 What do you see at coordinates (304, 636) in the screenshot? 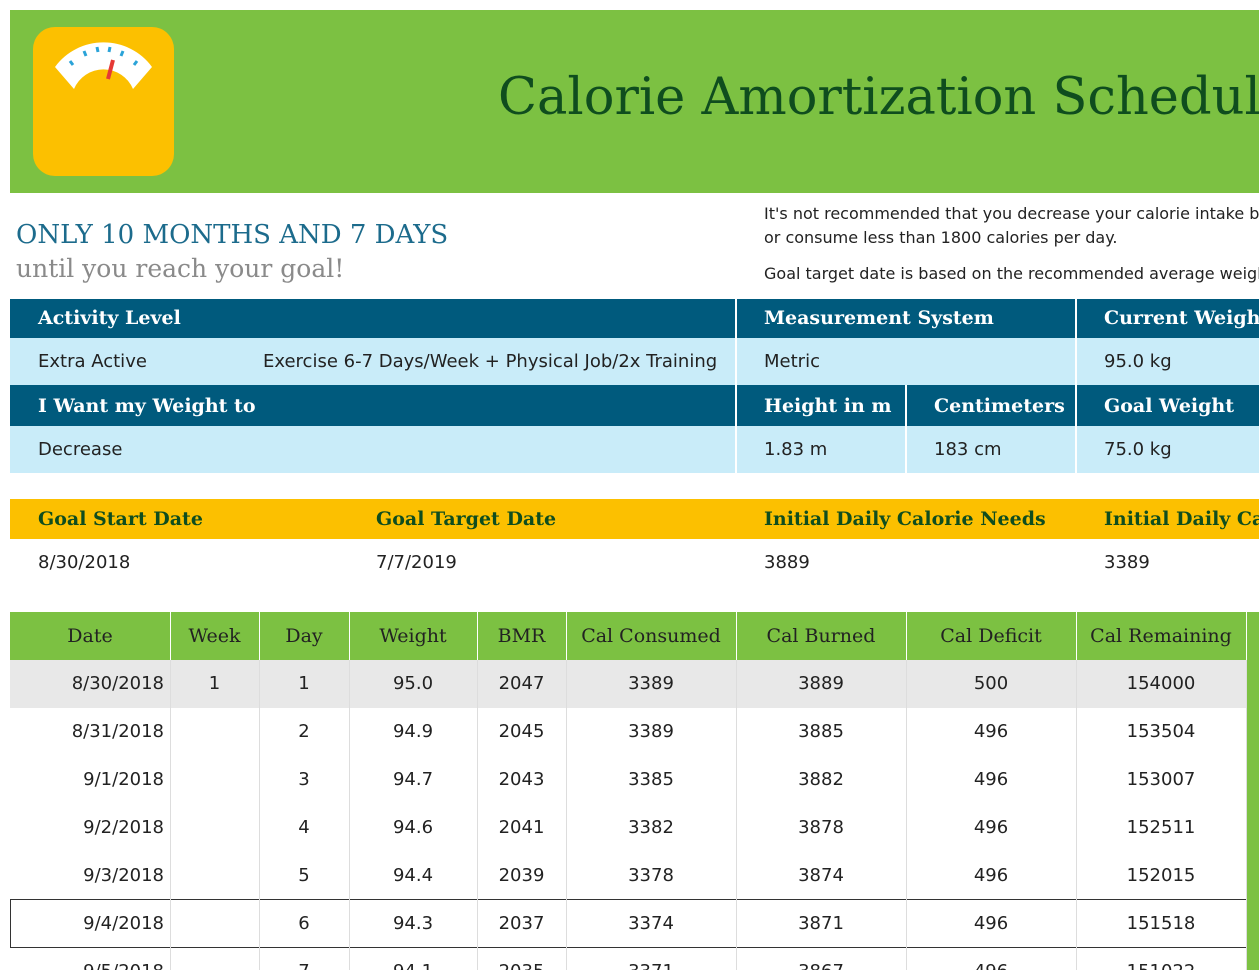
I see `column-header: Day` at bounding box center [304, 636].